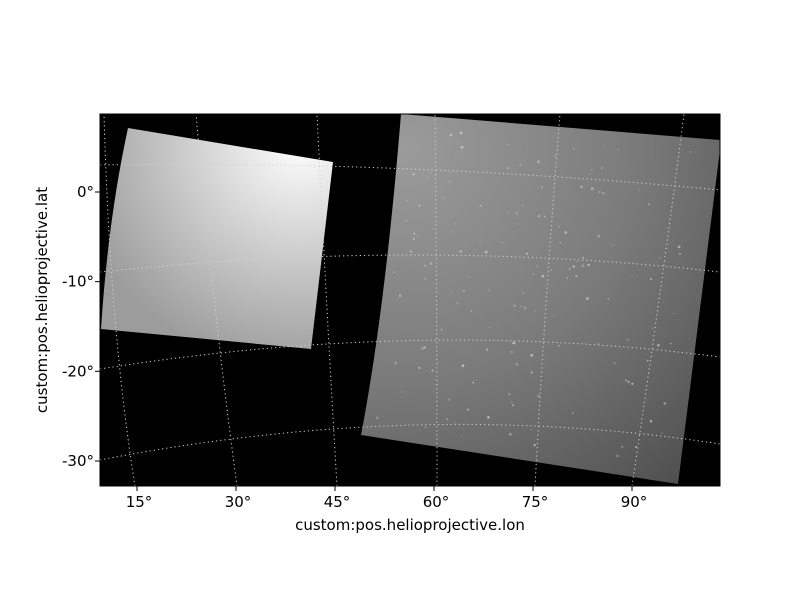  I want to click on y-tick-group: 0° -10° -20° -30°, so click(81, 326).